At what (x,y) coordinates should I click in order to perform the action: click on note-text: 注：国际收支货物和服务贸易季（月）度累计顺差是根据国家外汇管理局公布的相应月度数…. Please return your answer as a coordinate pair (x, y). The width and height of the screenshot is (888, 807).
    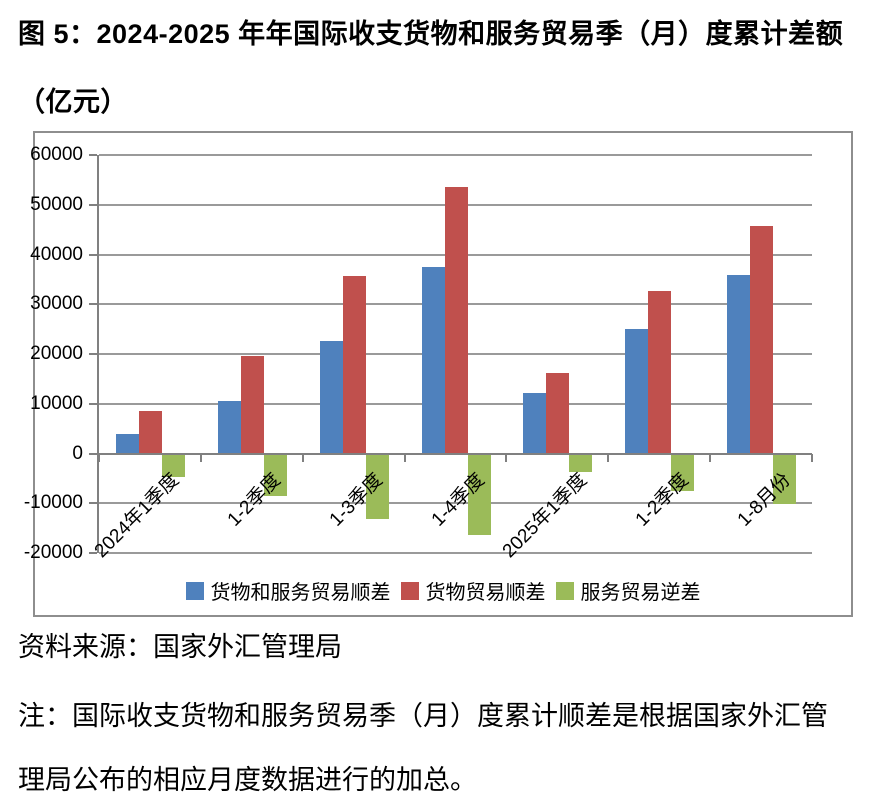
    Looking at the image, I should click on (423, 748).